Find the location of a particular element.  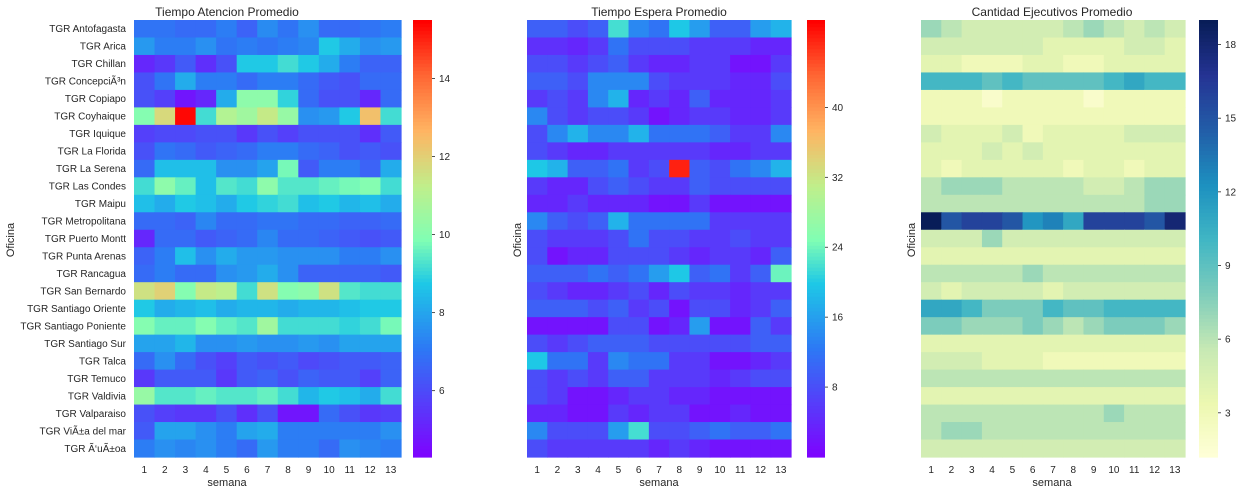

x-tick-labels-espera: 1 2 3 4 5 6 7 8 9 10 11 12 13 is located at coordinates (660, 470).